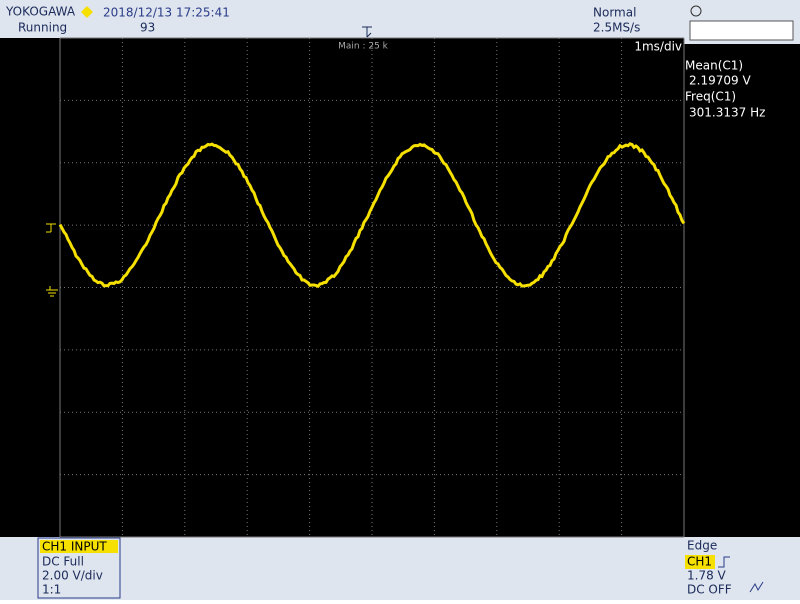 This screenshot has width=800, height=604. What do you see at coordinates (709, 590) in the screenshot?
I see `trigger-coupling: DC OFF` at bounding box center [709, 590].